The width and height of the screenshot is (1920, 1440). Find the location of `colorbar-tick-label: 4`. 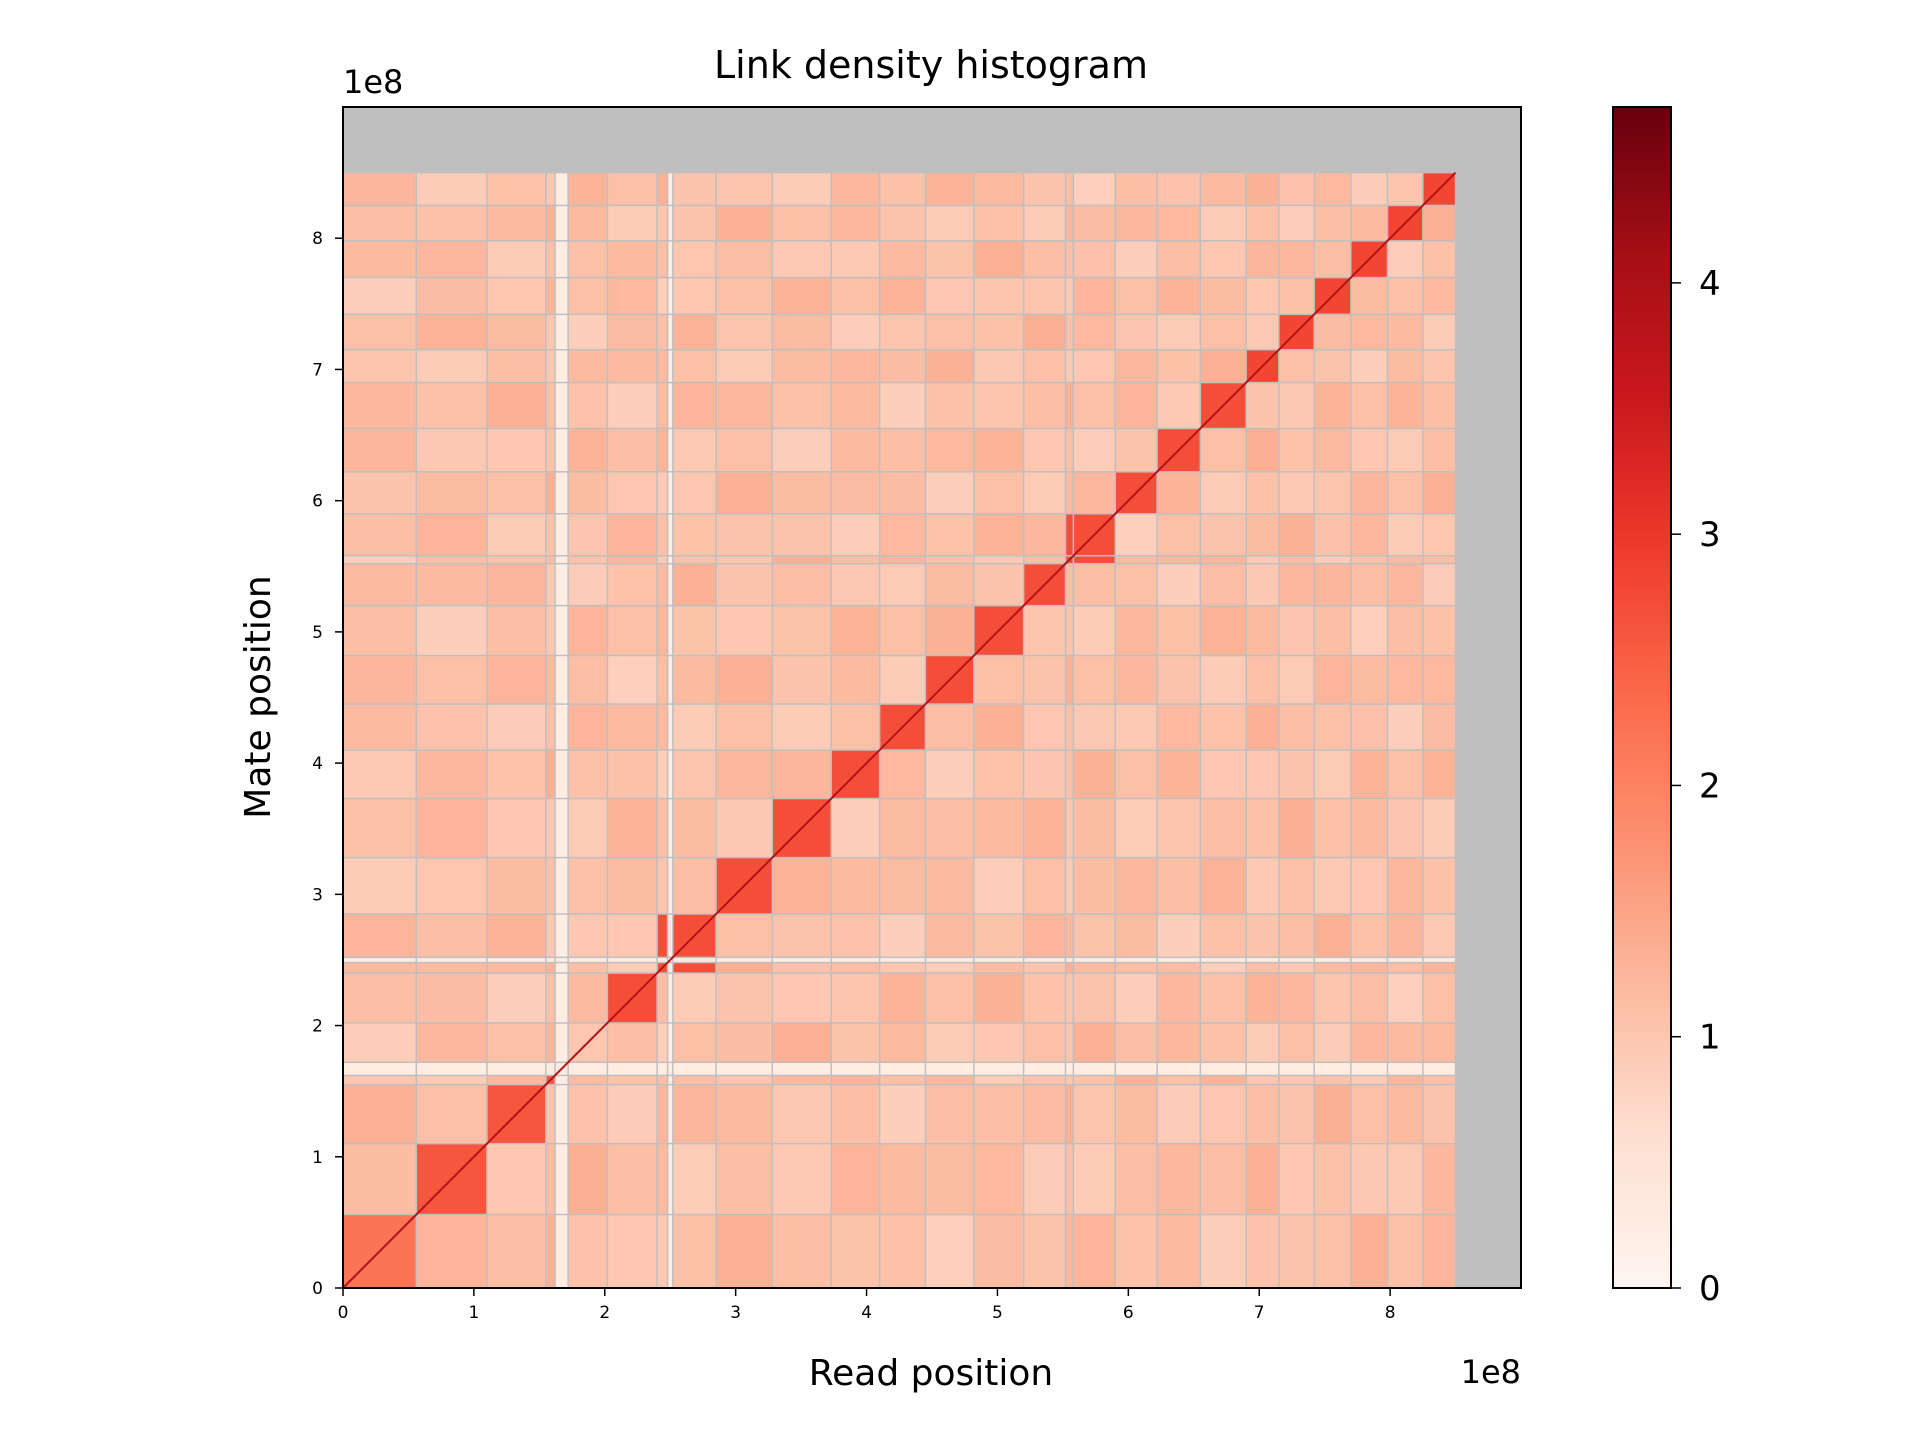

colorbar-tick-label: 4 is located at coordinates (1710, 284).